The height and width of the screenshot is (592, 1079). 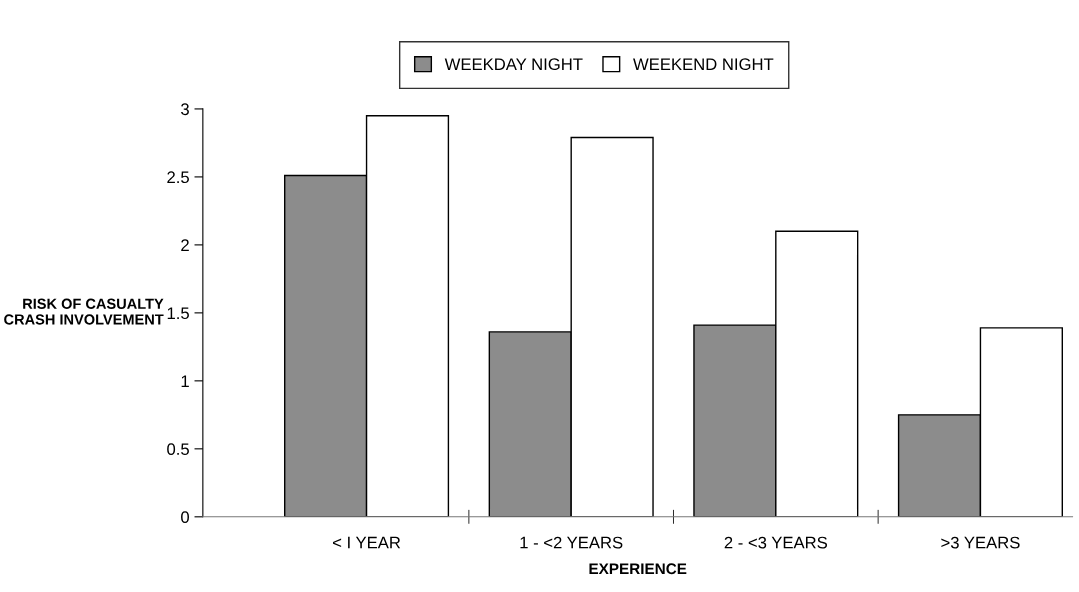 I want to click on x-tick-label: 2 - <3 YEARS, so click(x=776, y=542).